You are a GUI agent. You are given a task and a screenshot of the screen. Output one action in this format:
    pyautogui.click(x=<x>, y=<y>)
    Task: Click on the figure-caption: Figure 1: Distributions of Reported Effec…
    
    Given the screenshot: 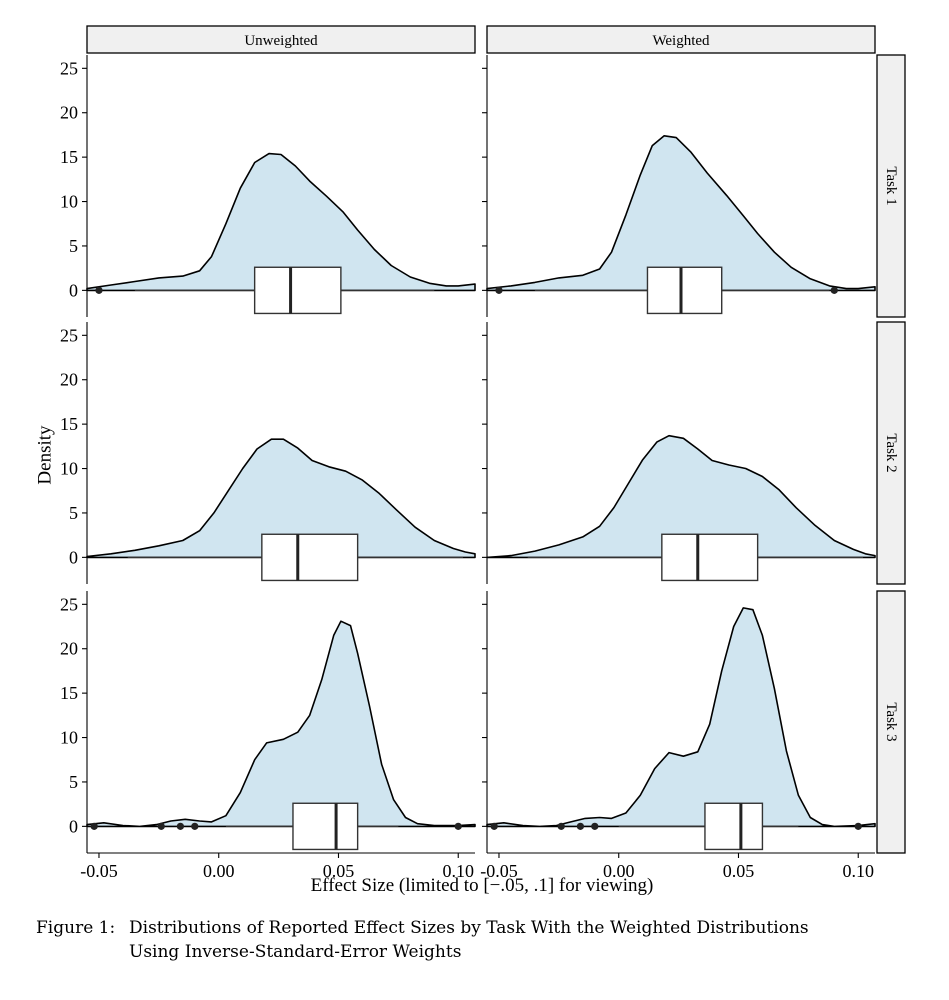 What is the action you would take?
    pyautogui.click(x=476, y=940)
    